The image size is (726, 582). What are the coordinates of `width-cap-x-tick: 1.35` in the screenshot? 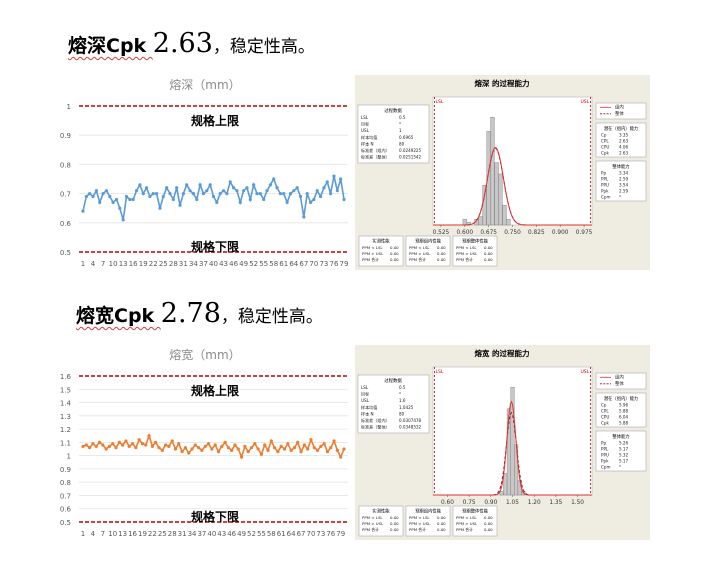 It's located at (555, 503).